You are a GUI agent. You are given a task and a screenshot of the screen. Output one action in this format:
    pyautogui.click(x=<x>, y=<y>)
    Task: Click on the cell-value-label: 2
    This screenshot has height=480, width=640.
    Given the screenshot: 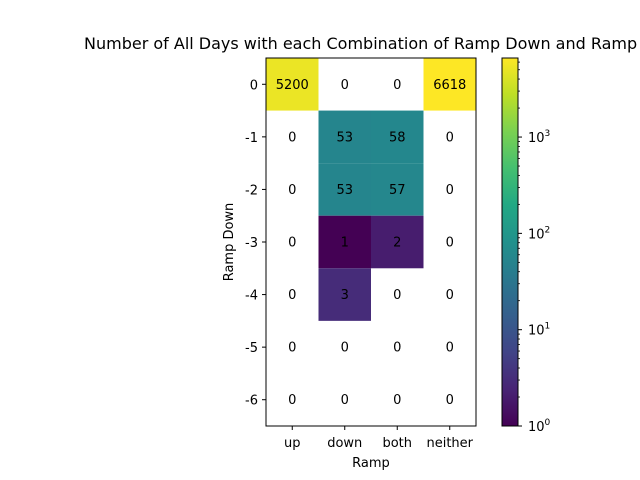 What is the action you would take?
    pyautogui.click(x=397, y=243)
    